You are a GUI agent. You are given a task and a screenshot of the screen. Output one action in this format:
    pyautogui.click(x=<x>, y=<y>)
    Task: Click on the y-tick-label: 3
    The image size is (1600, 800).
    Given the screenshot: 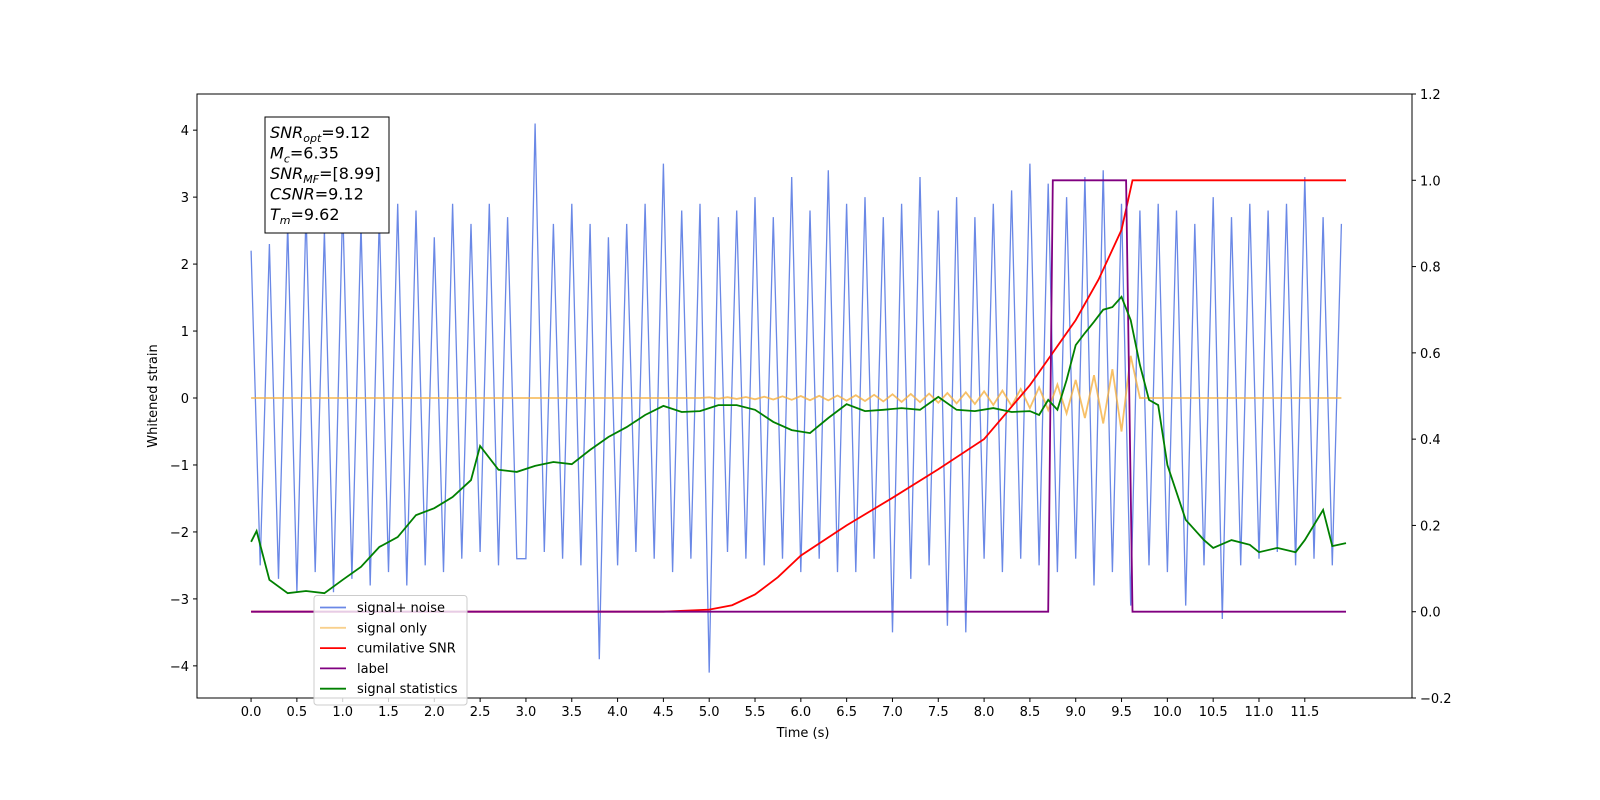 What is the action you would take?
    pyautogui.click(x=185, y=198)
    